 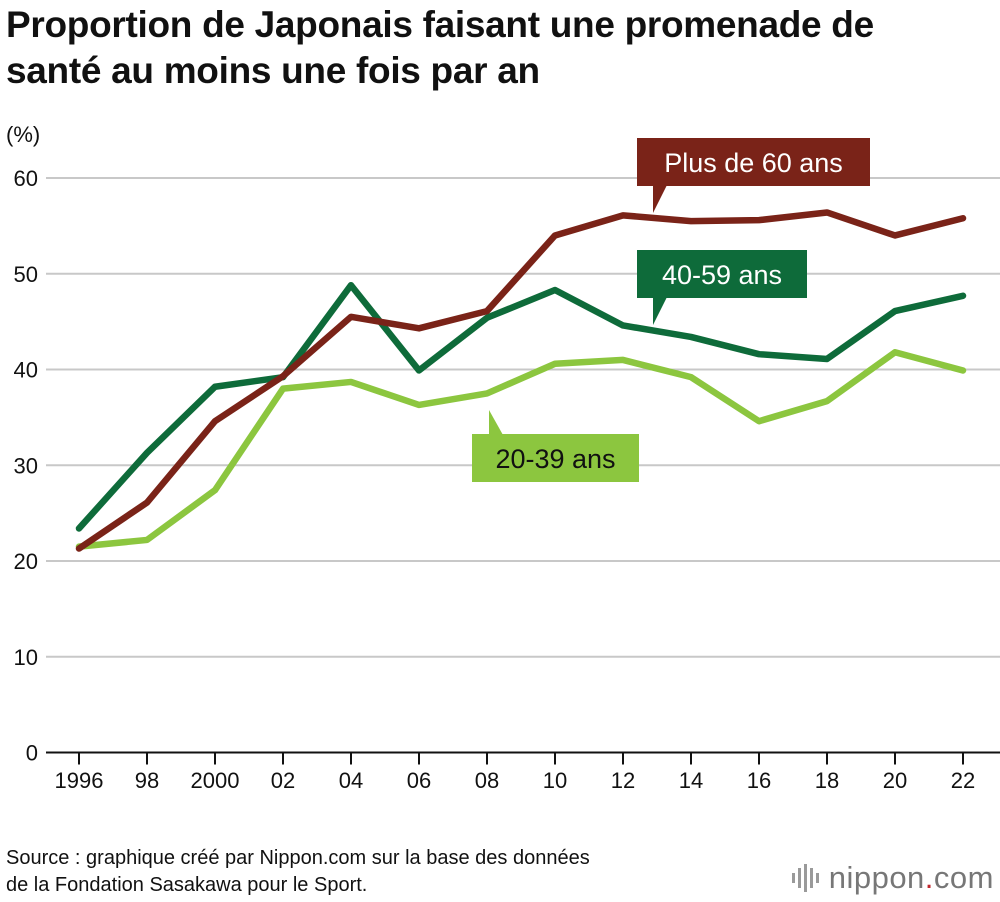 What do you see at coordinates (691, 780) in the screenshot?
I see `x-tick-label: 14` at bounding box center [691, 780].